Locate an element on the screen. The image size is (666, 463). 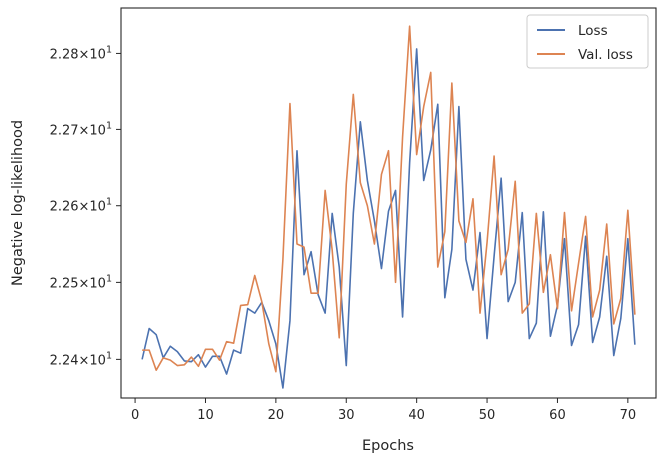
x-tick-label: 0 is located at coordinates (135, 415).